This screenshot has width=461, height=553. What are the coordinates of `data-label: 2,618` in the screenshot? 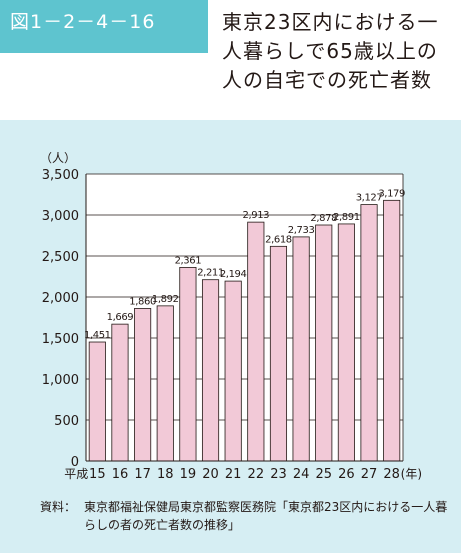 It's located at (278, 239).